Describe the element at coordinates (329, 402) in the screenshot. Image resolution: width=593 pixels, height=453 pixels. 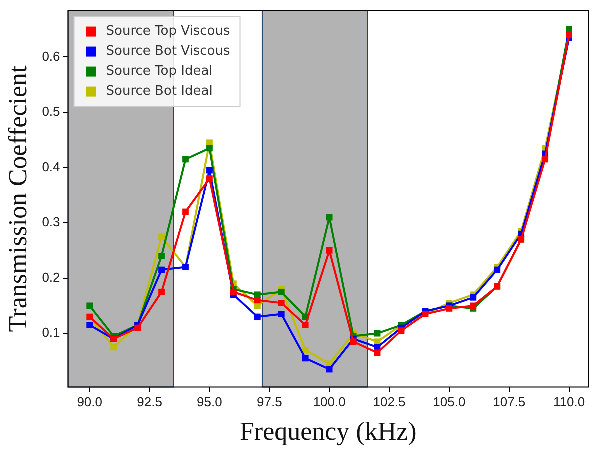
I see `x-tick-label: 100.0` at that location.